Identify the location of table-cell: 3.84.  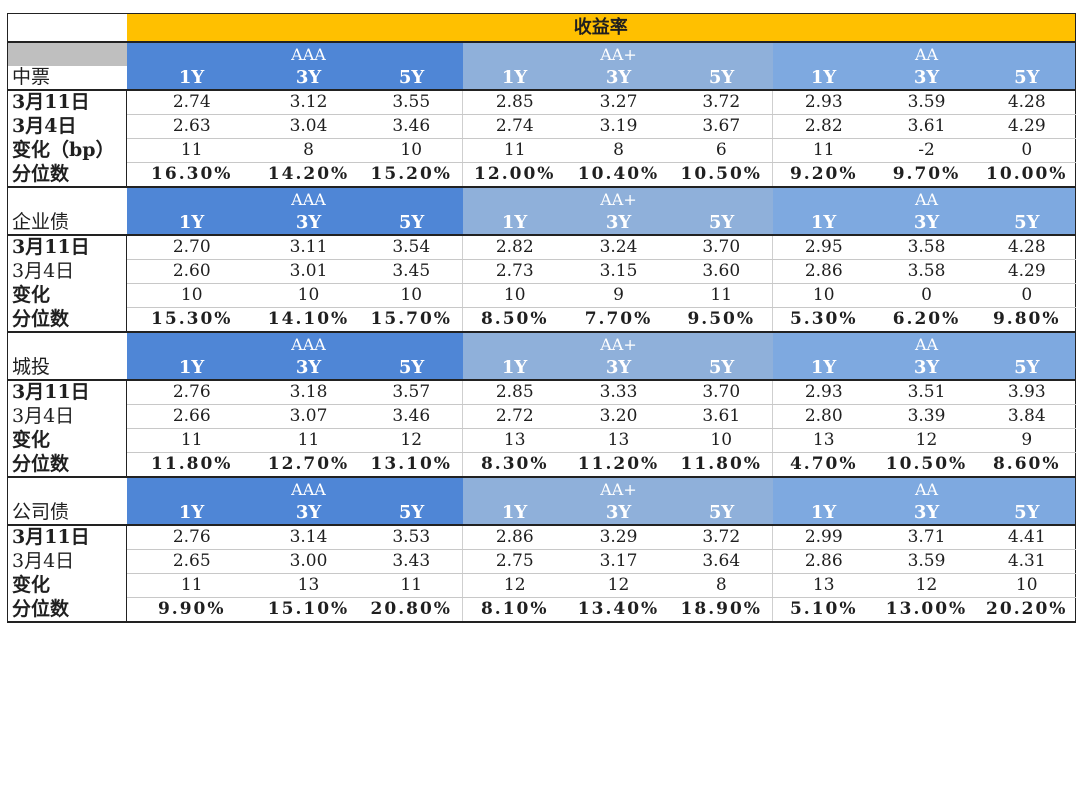
(1027, 416).